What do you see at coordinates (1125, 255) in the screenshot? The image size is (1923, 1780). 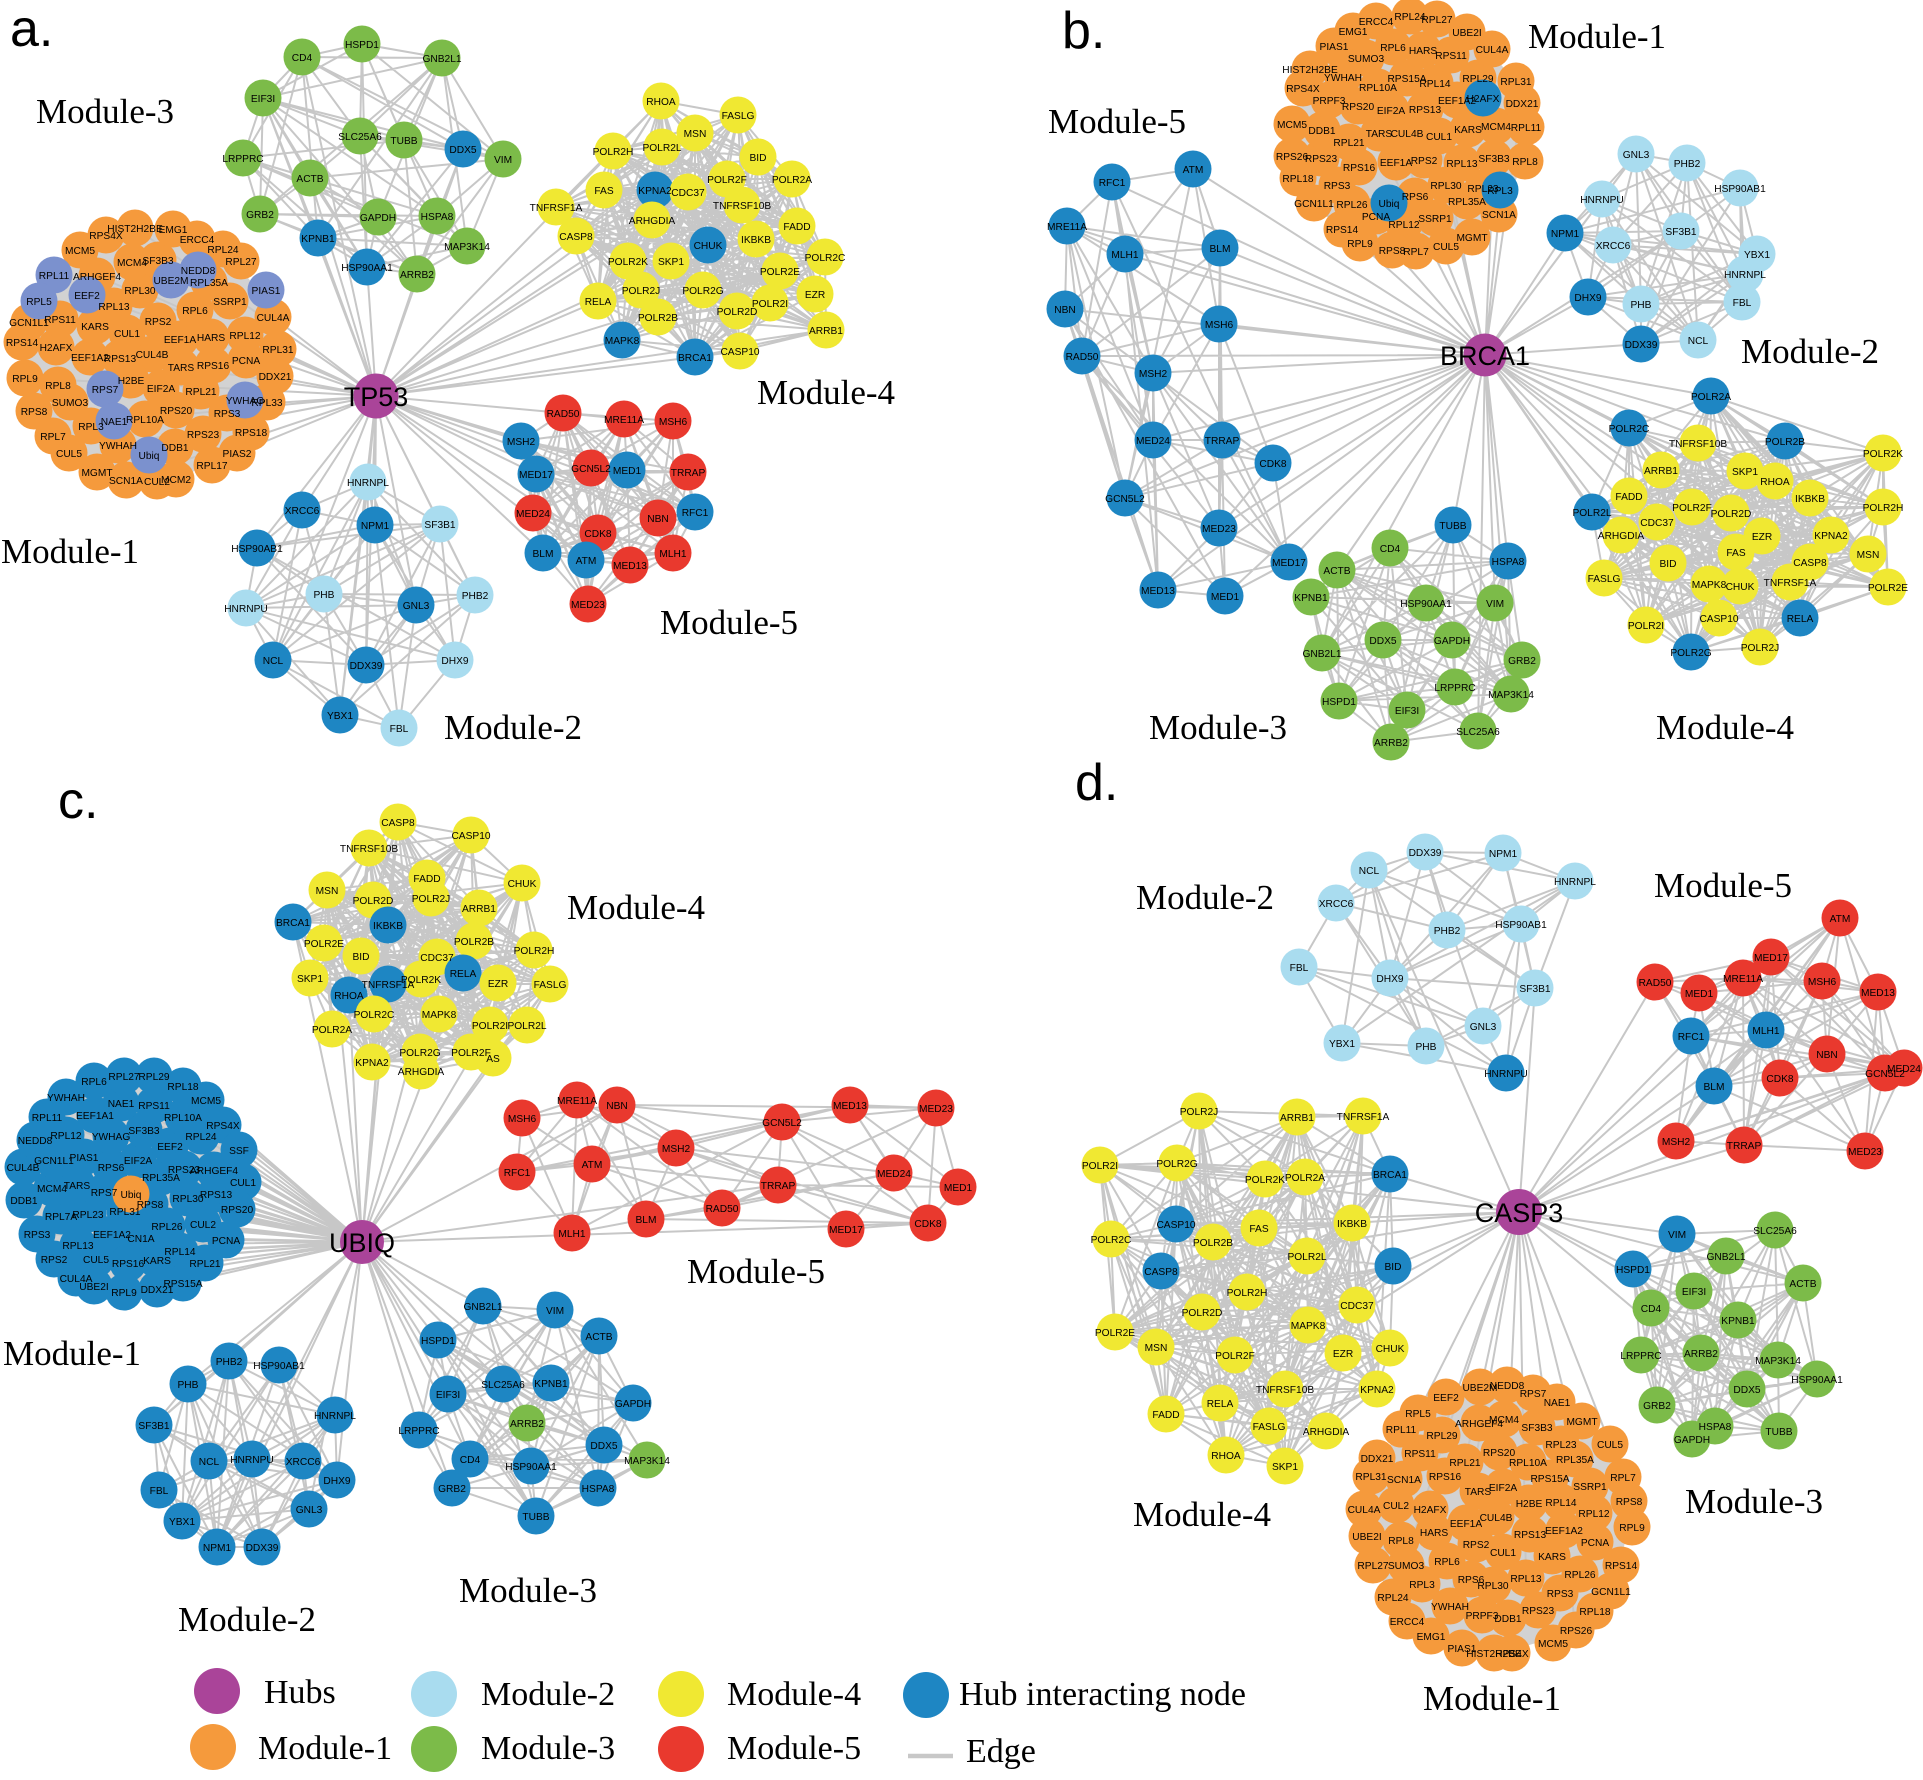 I see `svg-text: MLH1` at bounding box center [1125, 255].